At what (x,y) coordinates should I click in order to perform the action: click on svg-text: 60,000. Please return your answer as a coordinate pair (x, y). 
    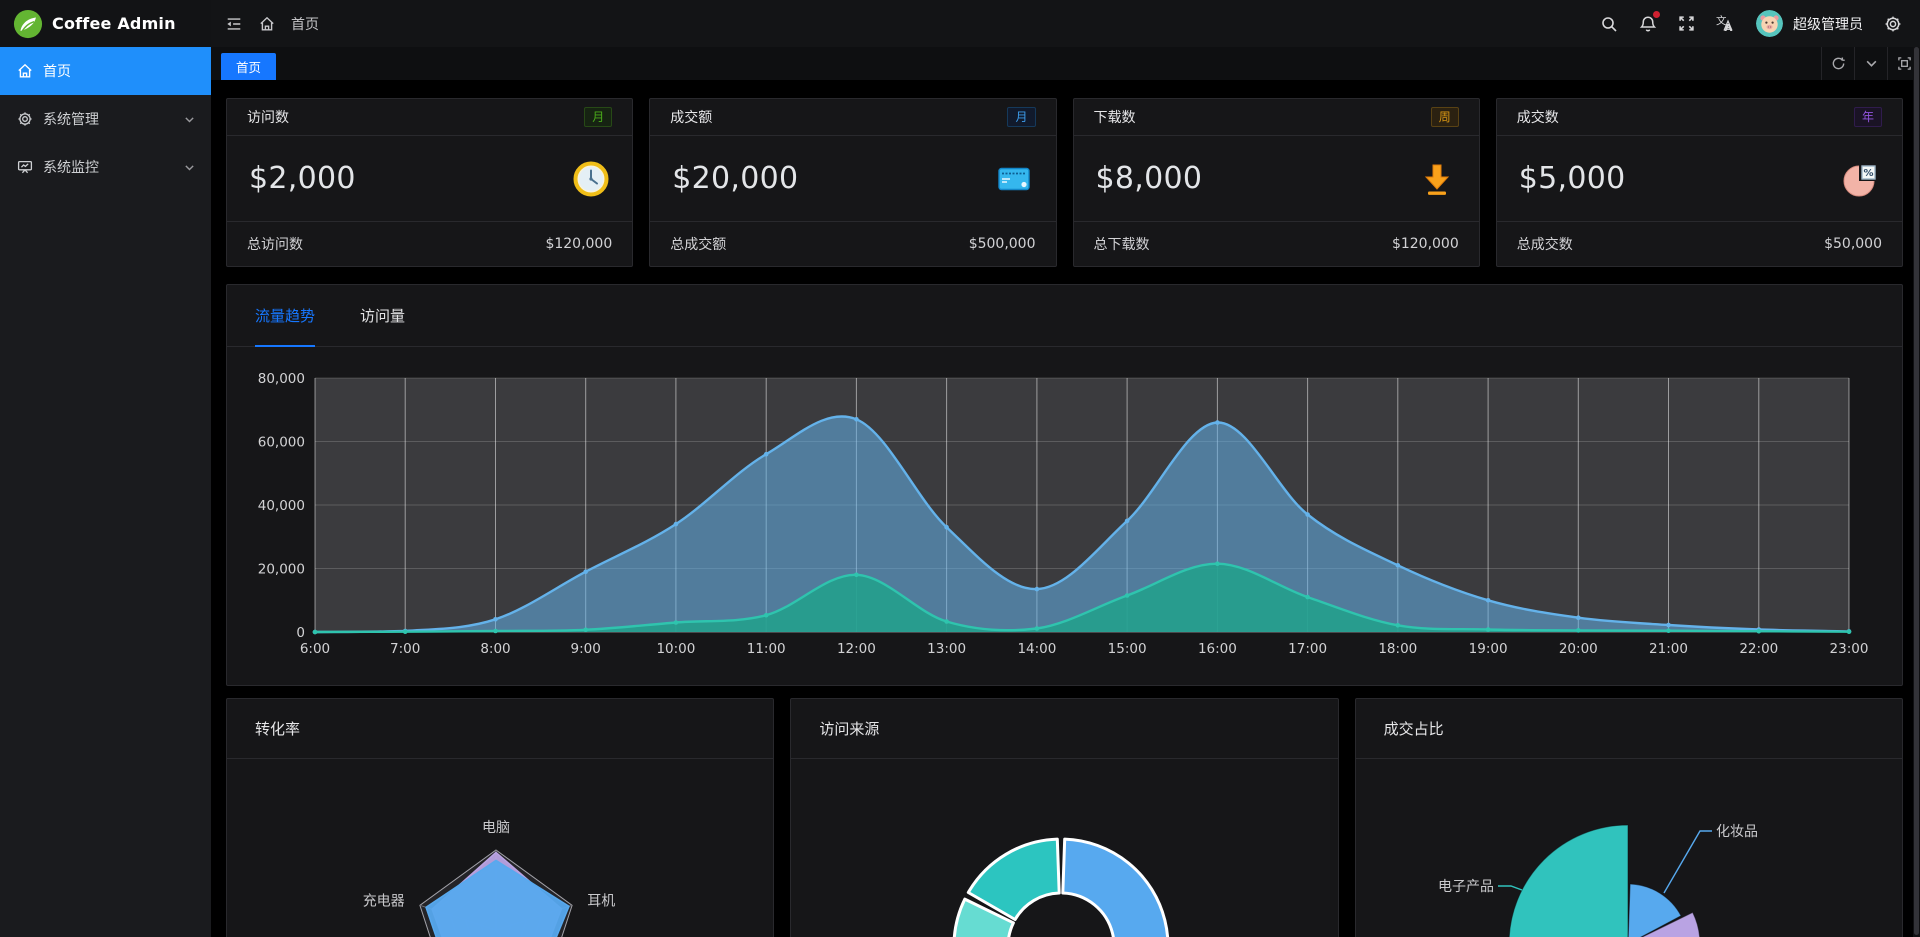
    Looking at the image, I should click on (281, 443).